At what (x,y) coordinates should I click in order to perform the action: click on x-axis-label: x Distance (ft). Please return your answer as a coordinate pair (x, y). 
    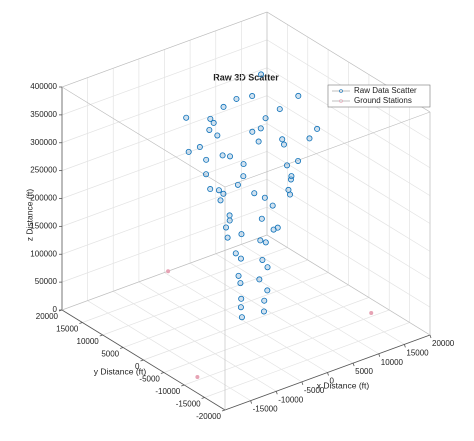
    Looking at the image, I should click on (343, 385).